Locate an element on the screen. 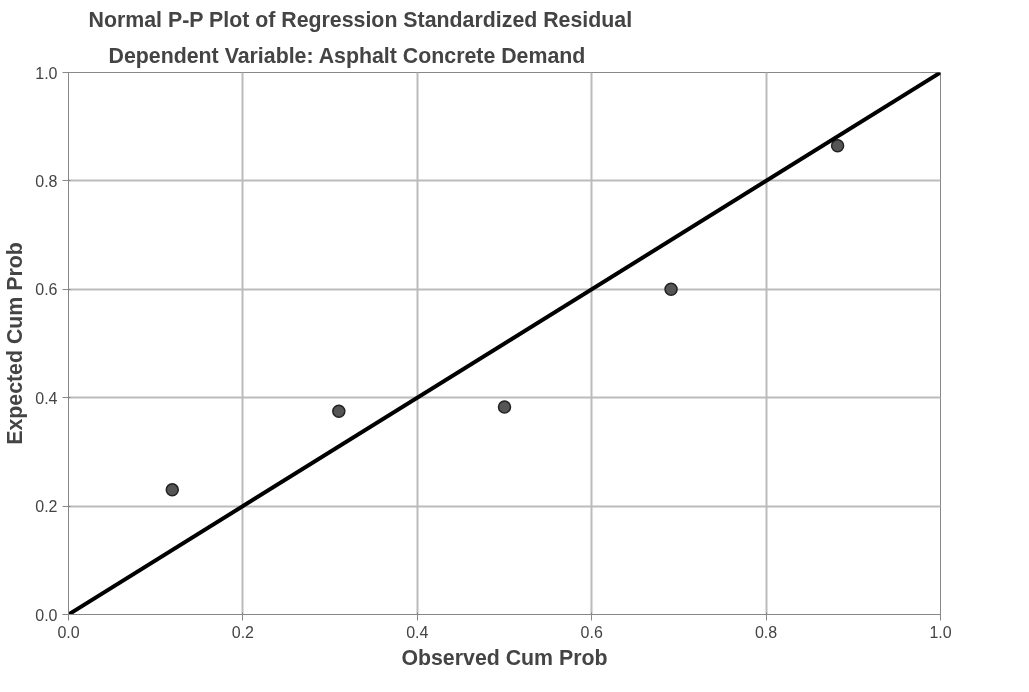 The image size is (1029, 692). chart-subtitle: Dependent Variable: Asphalt Concrete Demand is located at coordinates (347, 55).